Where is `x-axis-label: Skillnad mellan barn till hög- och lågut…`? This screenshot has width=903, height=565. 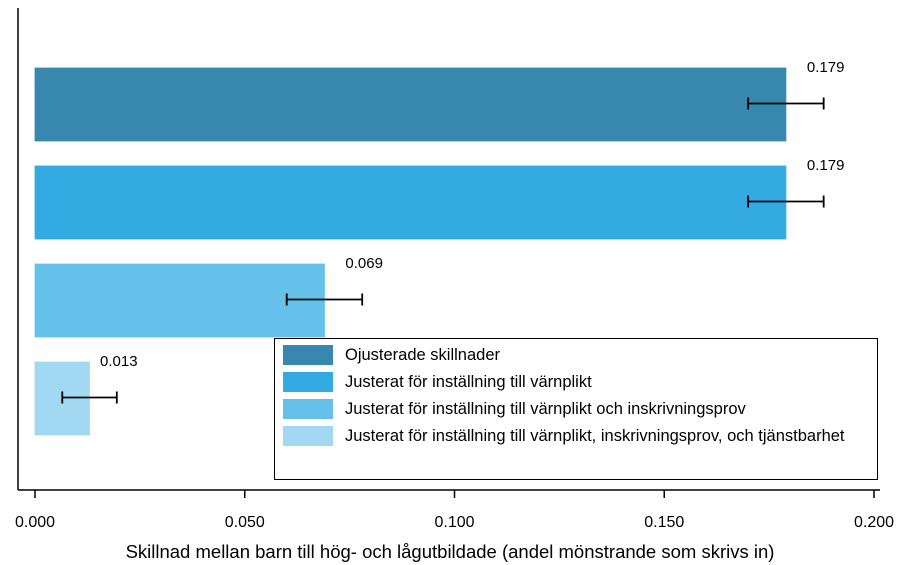 x-axis-label: Skillnad mellan barn till hög- och lågut… is located at coordinates (450, 551).